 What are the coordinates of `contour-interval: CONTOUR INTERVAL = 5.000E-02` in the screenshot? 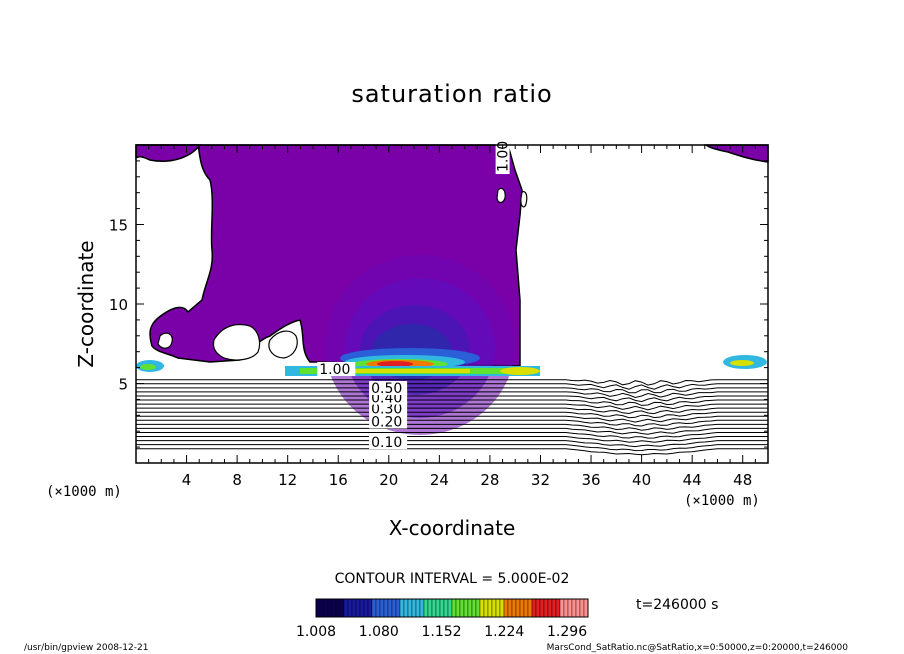 It's located at (452, 579).